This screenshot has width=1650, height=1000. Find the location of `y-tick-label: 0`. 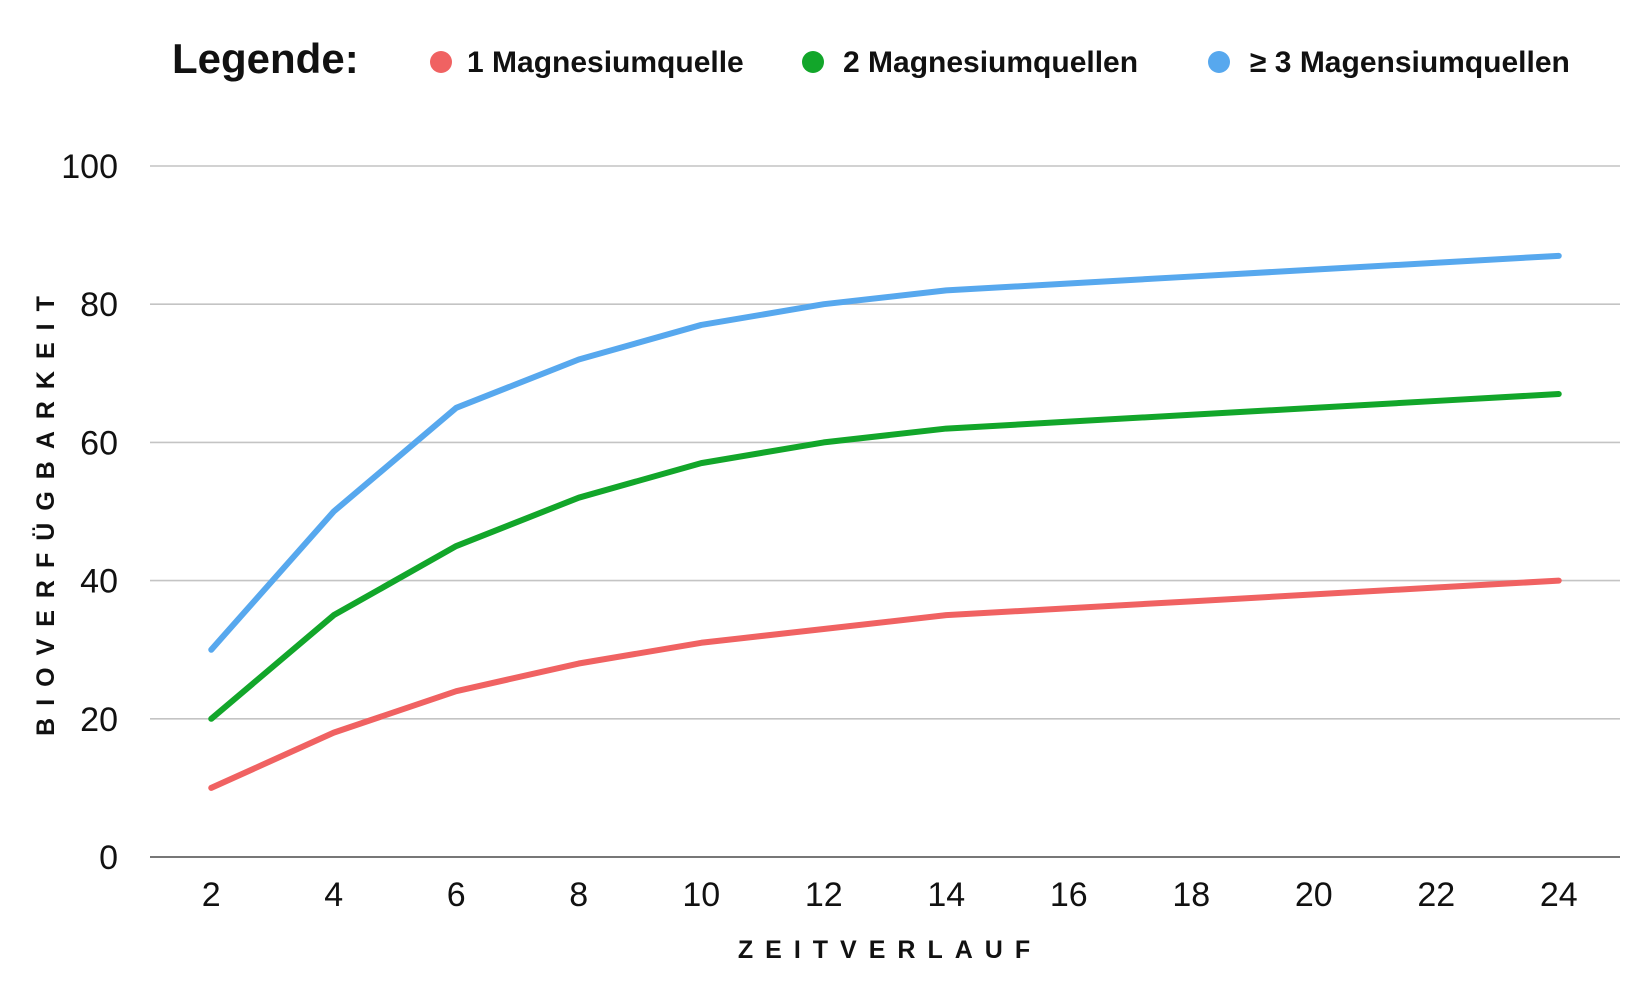

y-tick-label: 0 is located at coordinates (108, 858).